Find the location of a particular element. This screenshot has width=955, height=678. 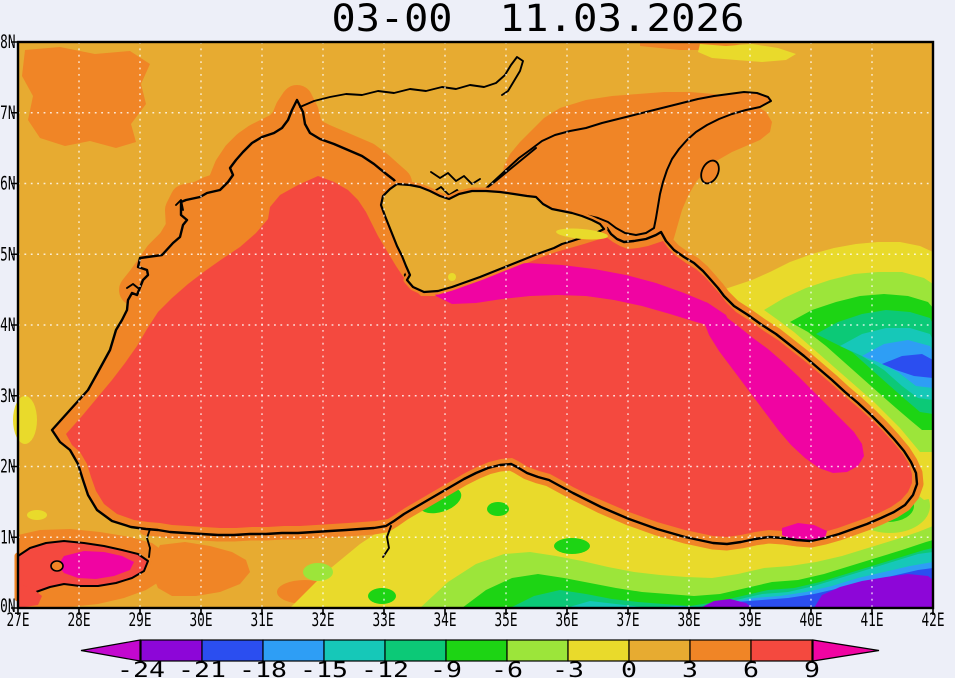

colorbar-tick-label: -12 is located at coordinates (385, 668).